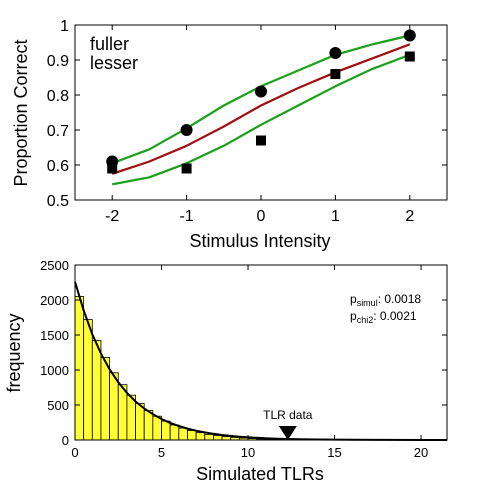 The width and height of the screenshot is (500, 500). I want to click on y-tick-label: 1000, so click(54, 370).